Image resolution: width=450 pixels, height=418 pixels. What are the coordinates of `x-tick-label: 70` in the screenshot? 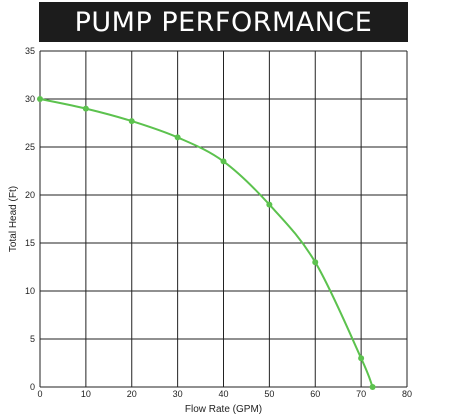 It's located at (361, 394).